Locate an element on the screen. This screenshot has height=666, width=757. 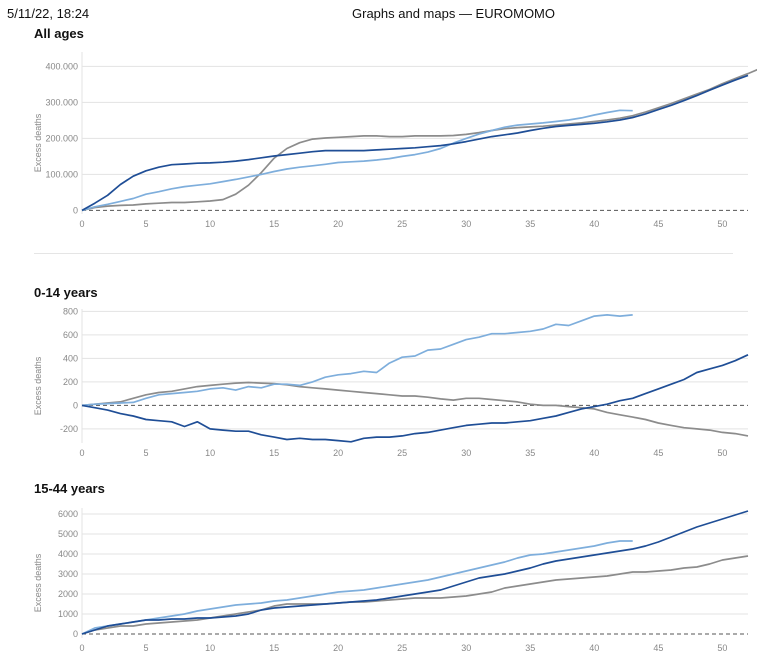
y-tick-label: 200.000 is located at coordinates (61, 138).